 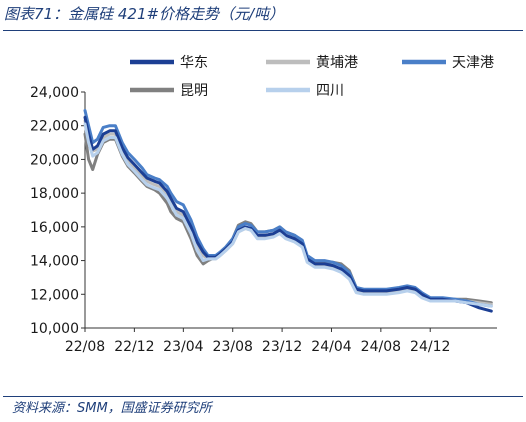 What do you see at coordinates (263, 396) in the screenshot?
I see `footer-divider` at bounding box center [263, 396].